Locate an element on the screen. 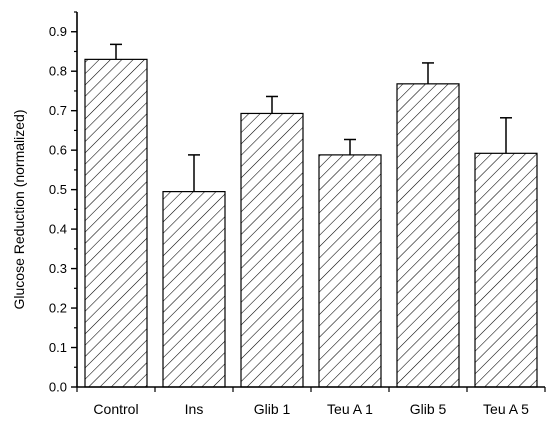 Image resolution: width=550 pixels, height=424 pixels. x-tick-label-1: Ins is located at coordinates (194, 409).